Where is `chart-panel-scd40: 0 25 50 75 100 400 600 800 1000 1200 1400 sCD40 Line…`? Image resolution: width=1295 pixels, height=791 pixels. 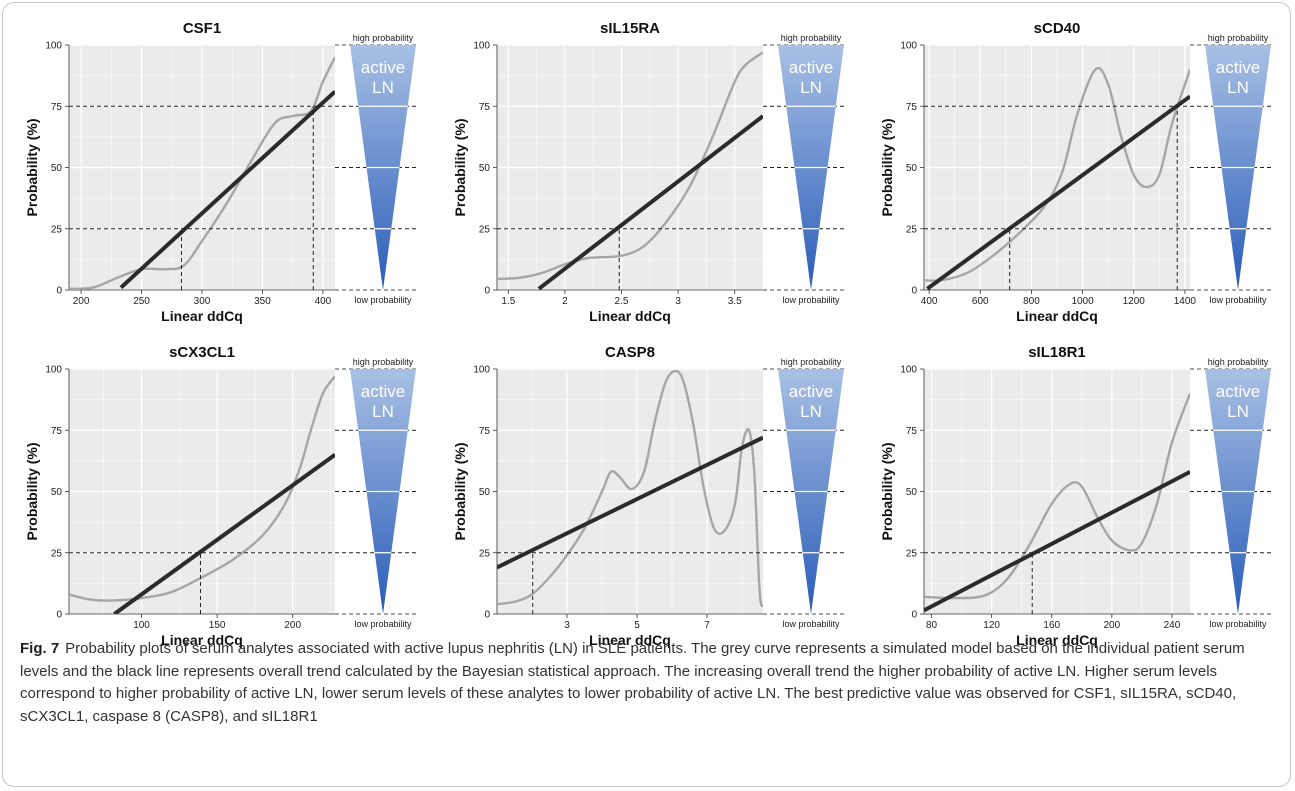 chart-panel-scd40: 0 25 50 75 100 400 600 800 1000 1200 1400 sCD40 Line… is located at coordinates (1075, 172).